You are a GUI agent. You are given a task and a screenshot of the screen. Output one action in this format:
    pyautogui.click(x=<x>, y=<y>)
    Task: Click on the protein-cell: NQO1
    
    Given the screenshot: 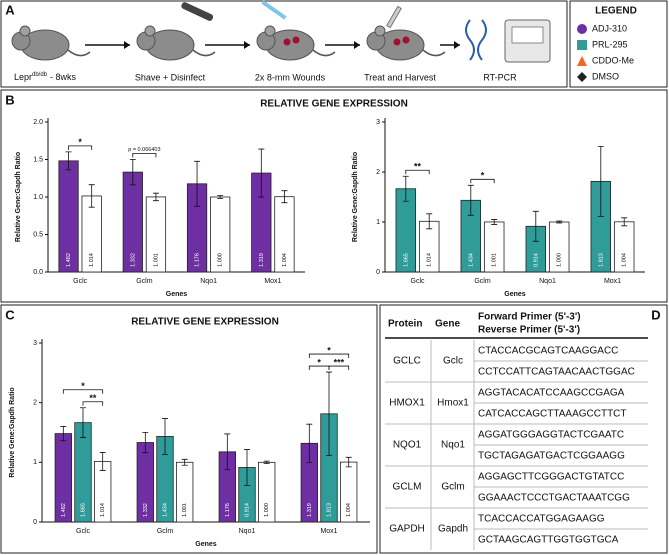 What is the action you would take?
    pyautogui.click(x=407, y=445)
    